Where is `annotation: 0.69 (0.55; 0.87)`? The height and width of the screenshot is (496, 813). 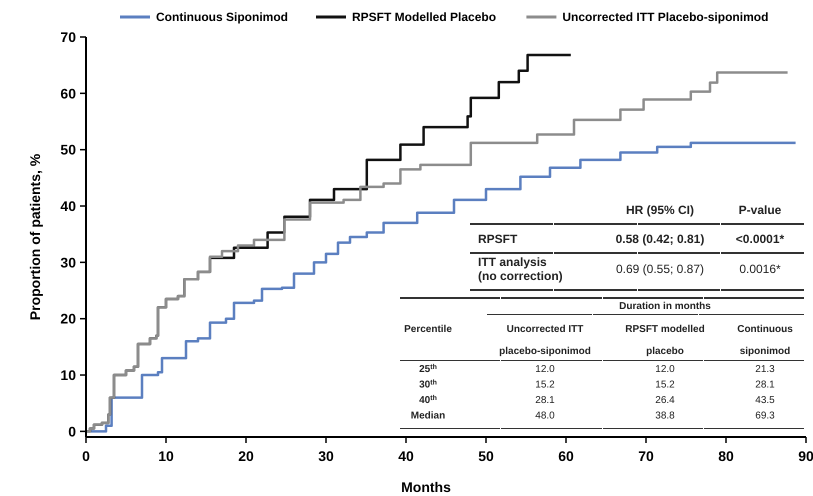
annotation: 0.69 (0.55; 0.87) is located at coordinates (660, 269).